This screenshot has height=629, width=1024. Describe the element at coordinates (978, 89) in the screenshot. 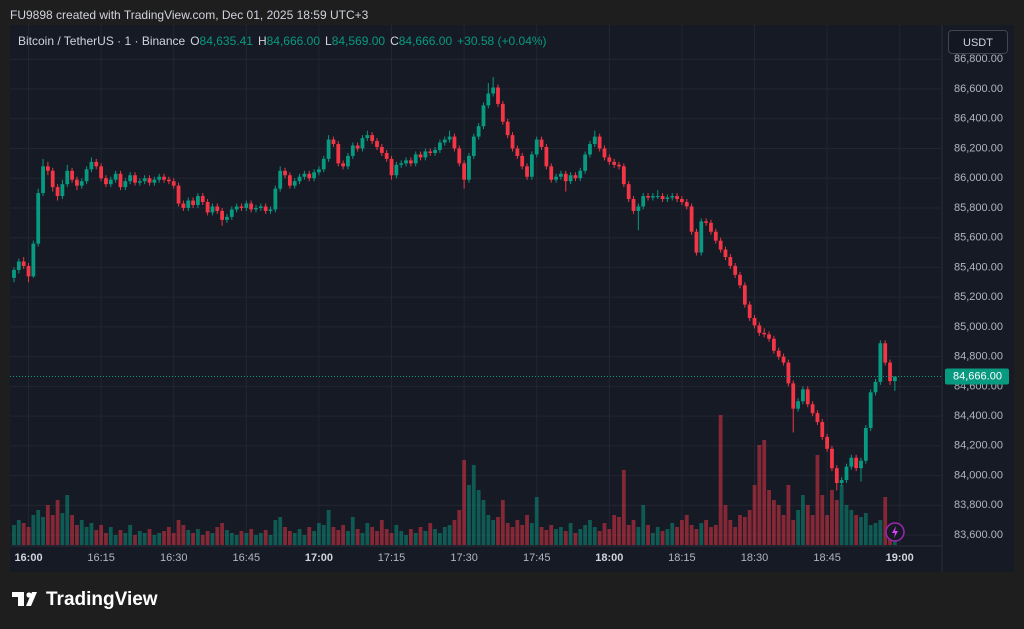

I see `y-tick-label: 86,600.00` at that location.